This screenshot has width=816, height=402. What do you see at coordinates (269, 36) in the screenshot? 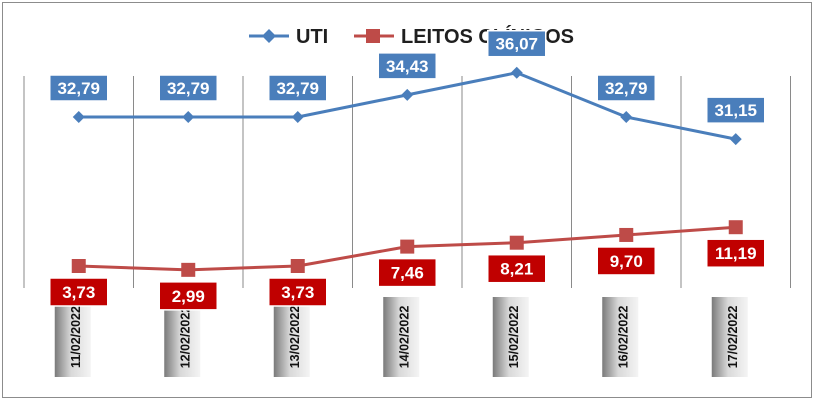
I see `legend-diamond-icon` at bounding box center [269, 36].